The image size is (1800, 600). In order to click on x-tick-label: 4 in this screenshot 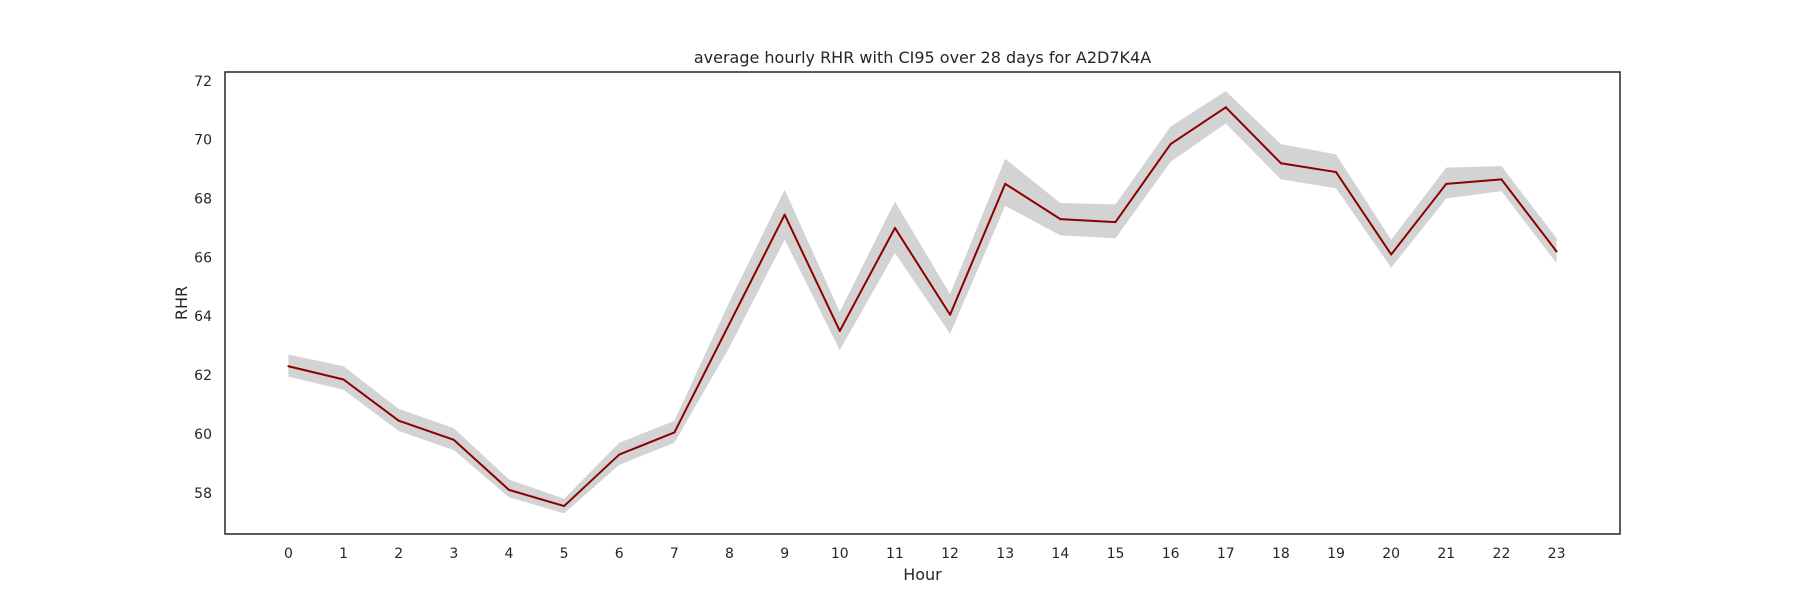, I will do `click(509, 554)`.